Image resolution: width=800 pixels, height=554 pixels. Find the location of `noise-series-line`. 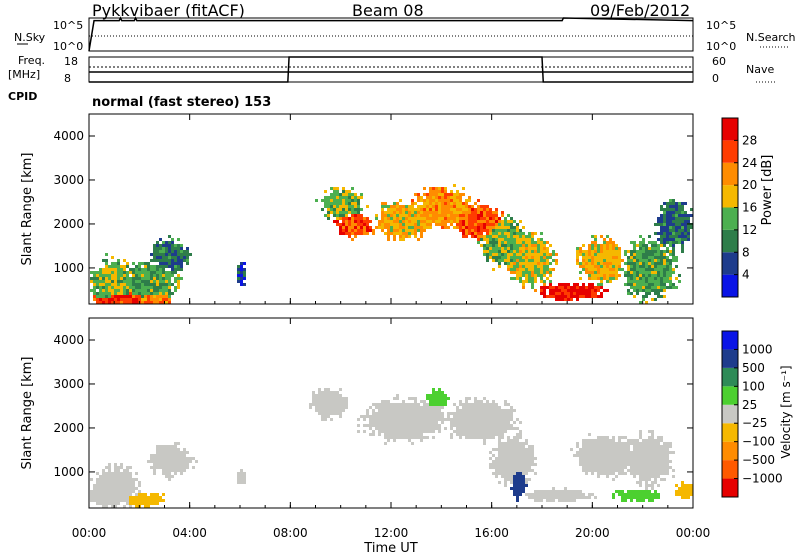

noise-series-line is located at coordinates (391, 34).